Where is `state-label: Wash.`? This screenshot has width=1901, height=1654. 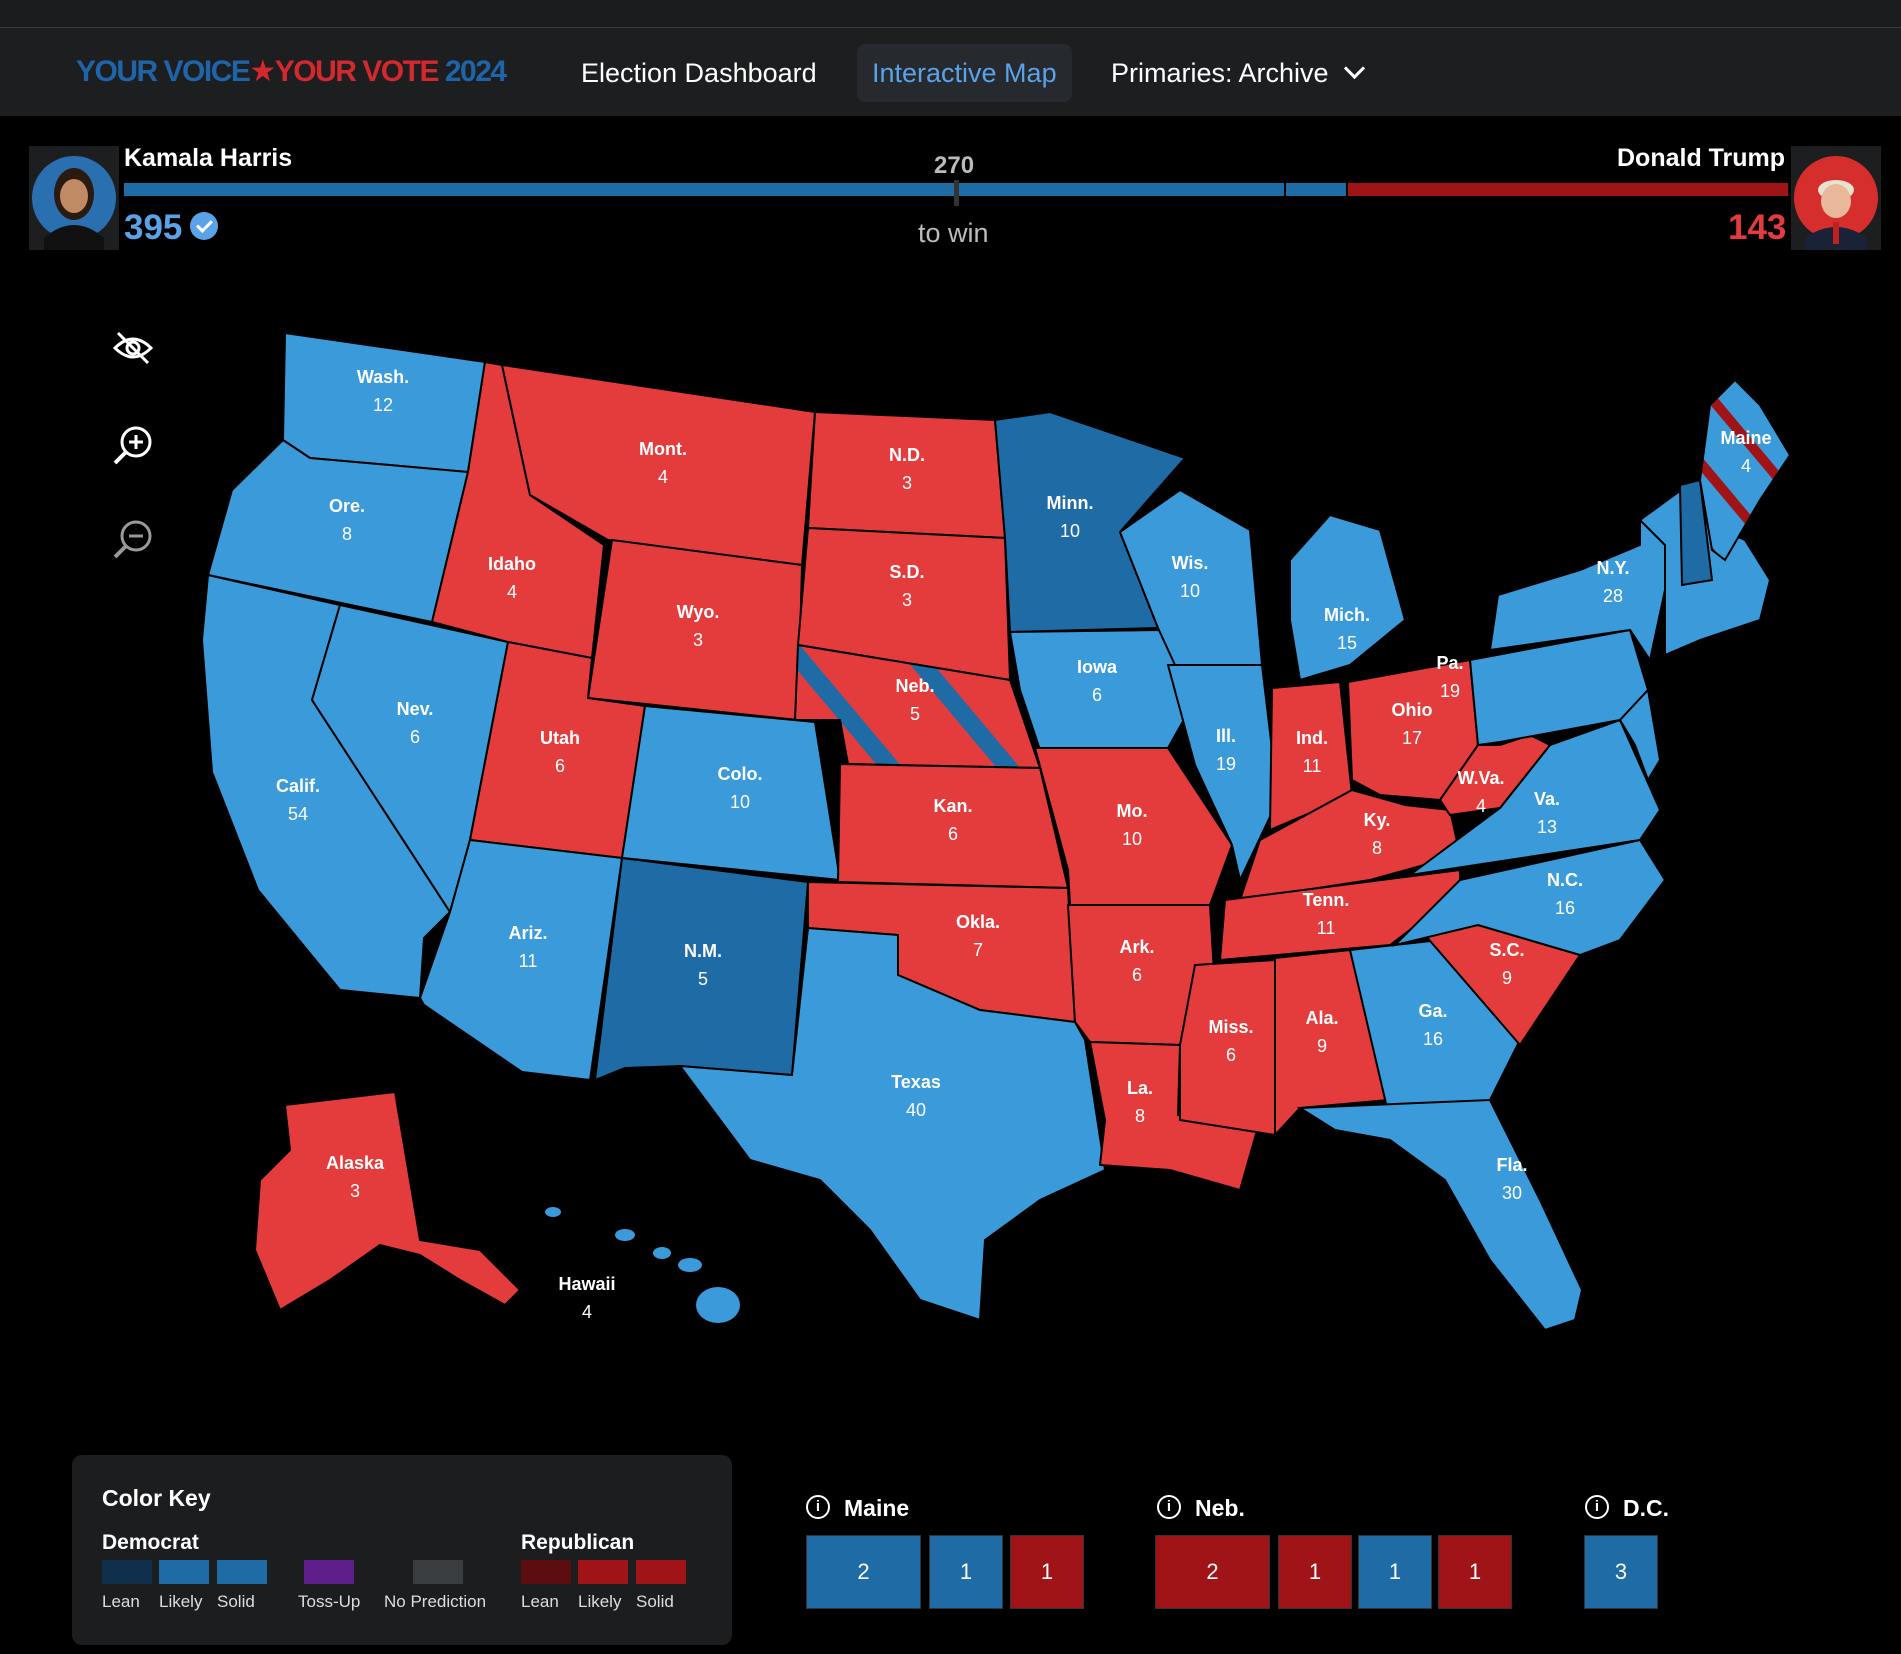 state-label: Wash. is located at coordinates (383, 377).